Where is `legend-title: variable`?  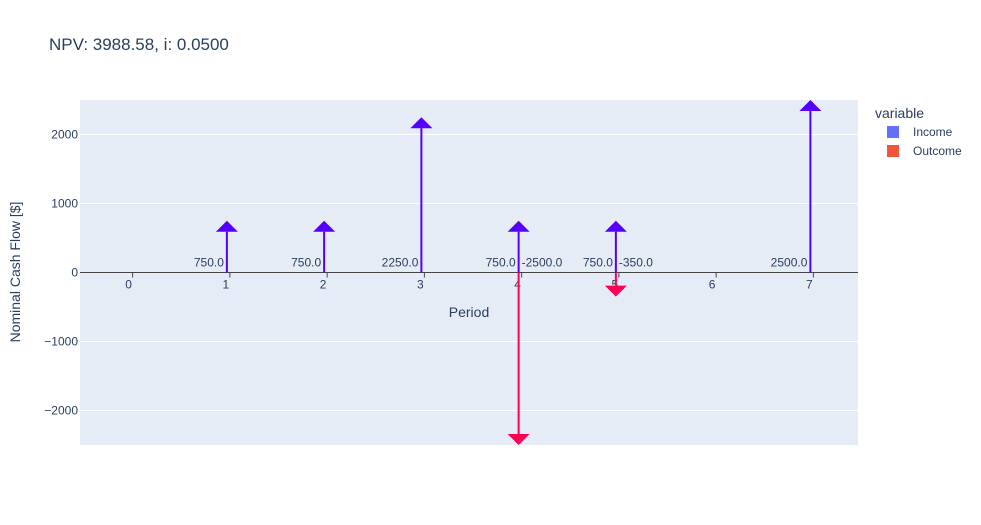
legend-title: variable is located at coordinates (899, 113).